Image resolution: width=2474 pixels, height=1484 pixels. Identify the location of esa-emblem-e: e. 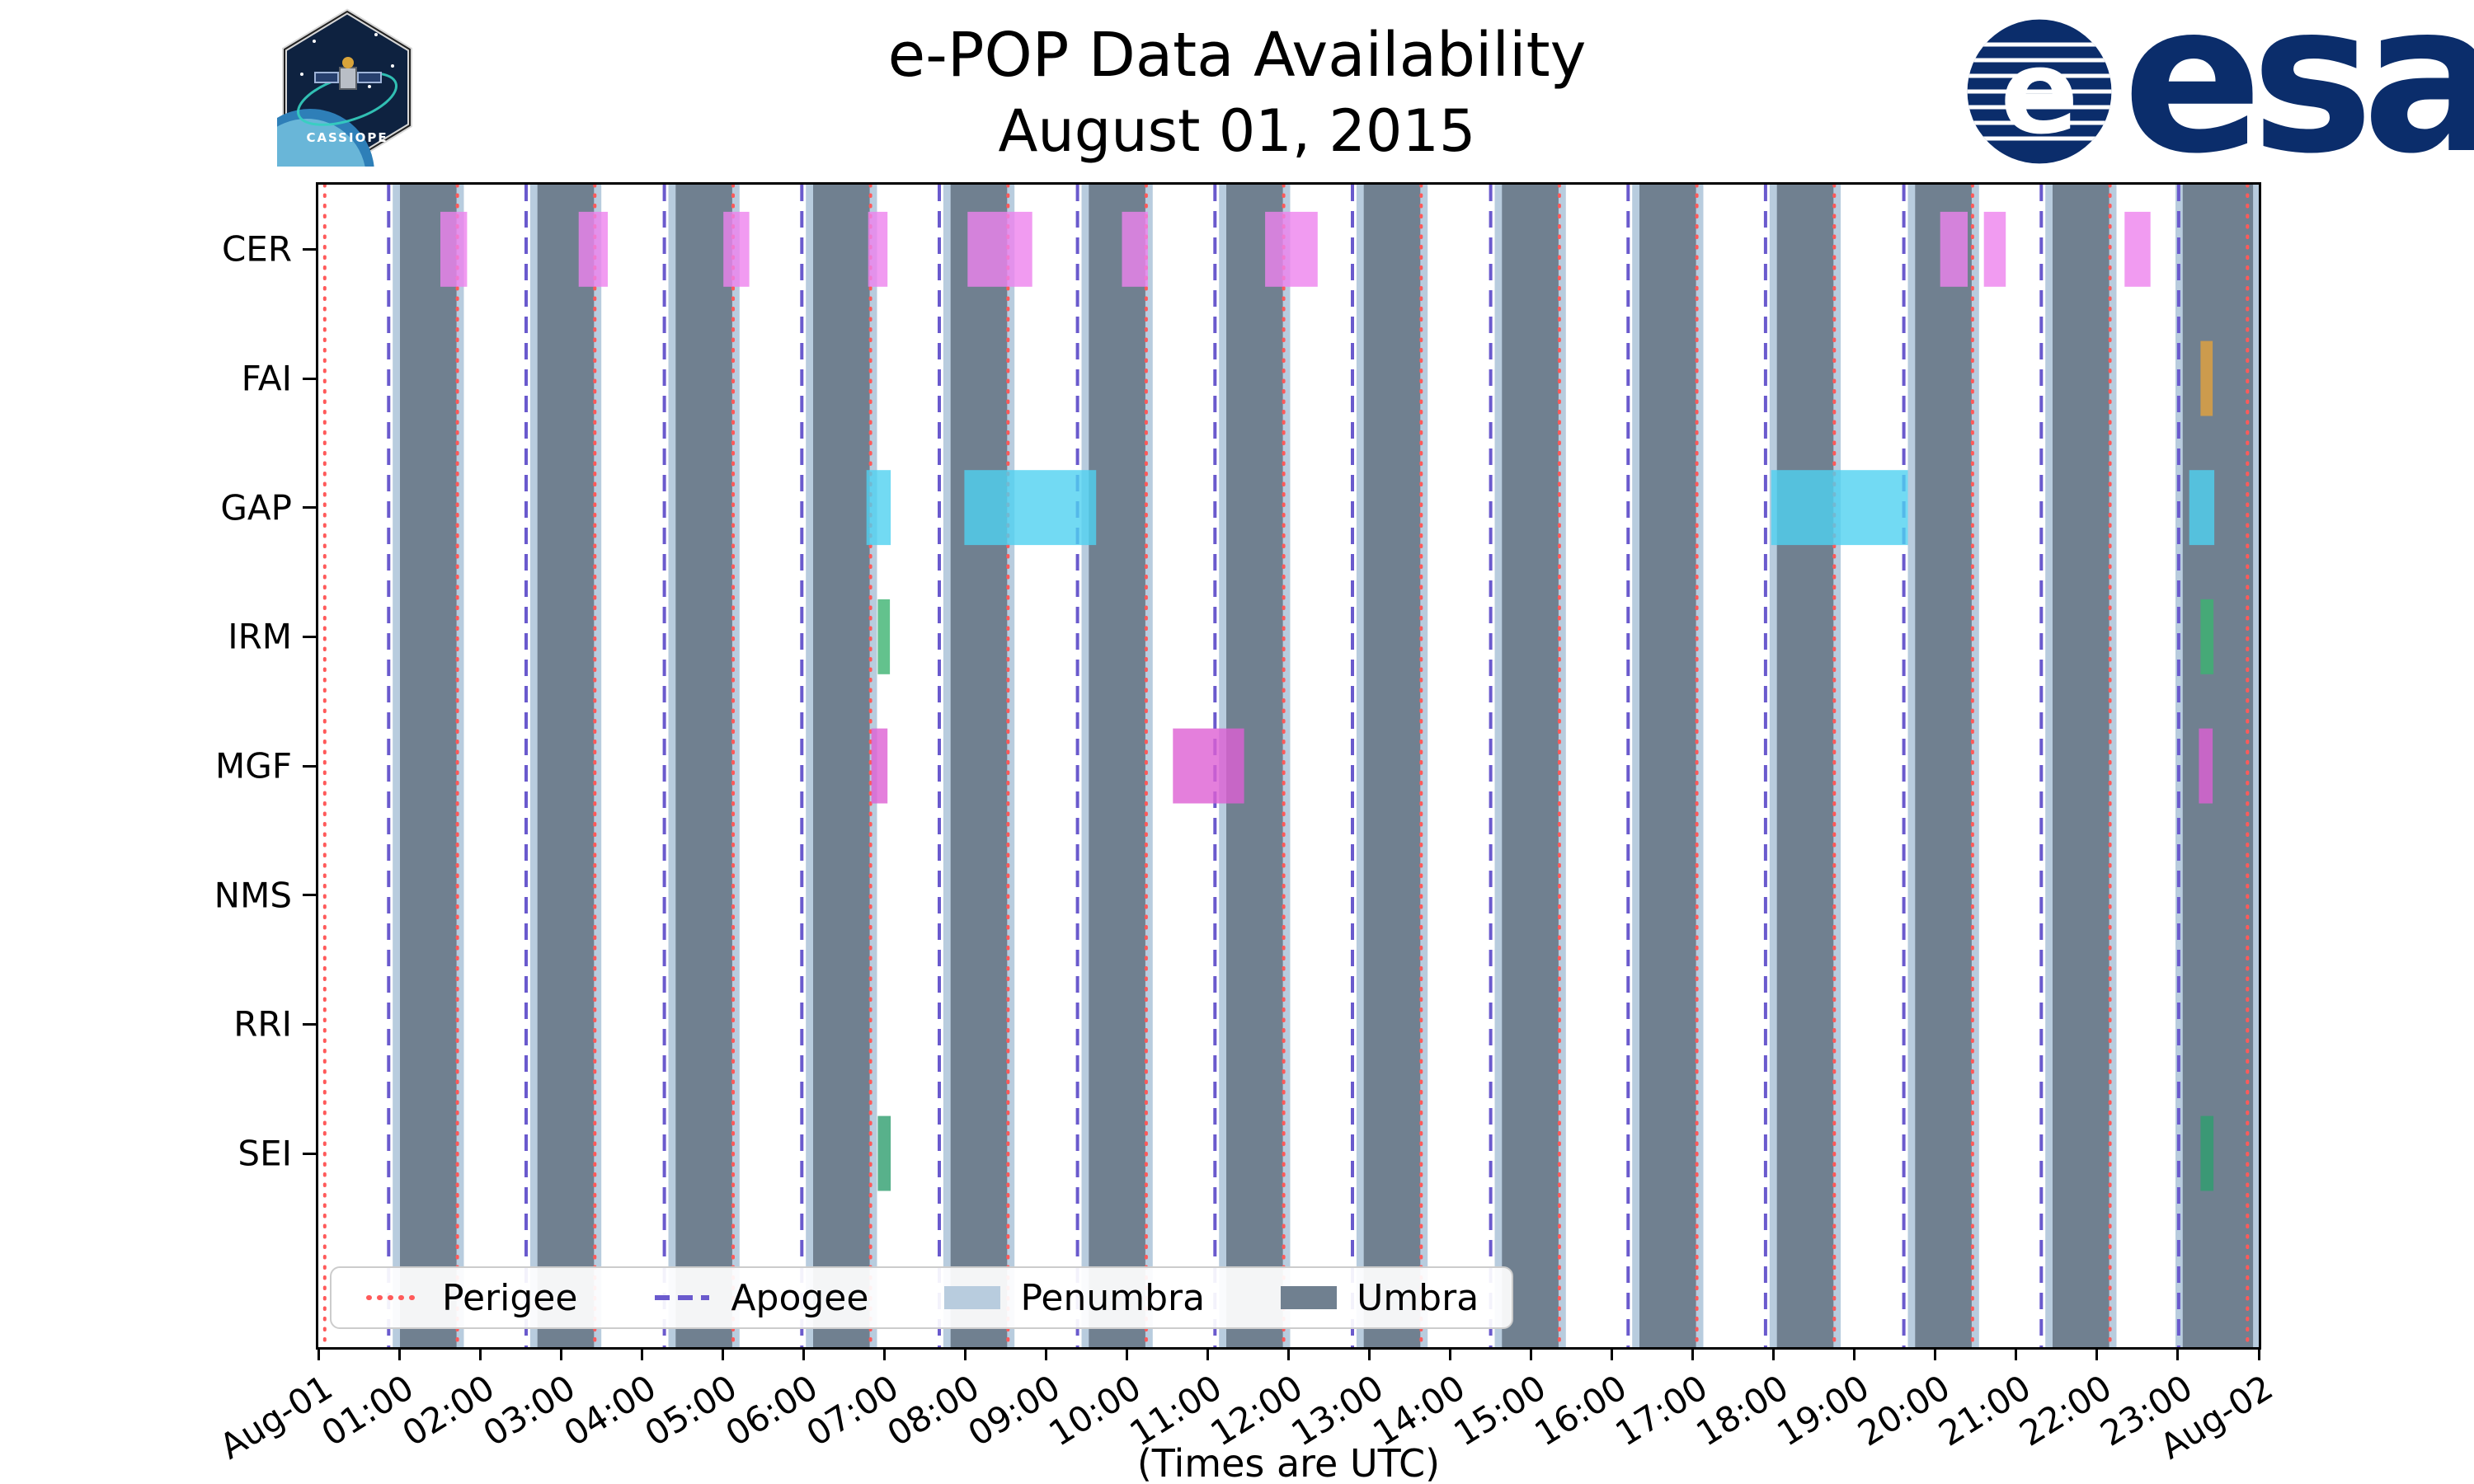
(2039, 93).